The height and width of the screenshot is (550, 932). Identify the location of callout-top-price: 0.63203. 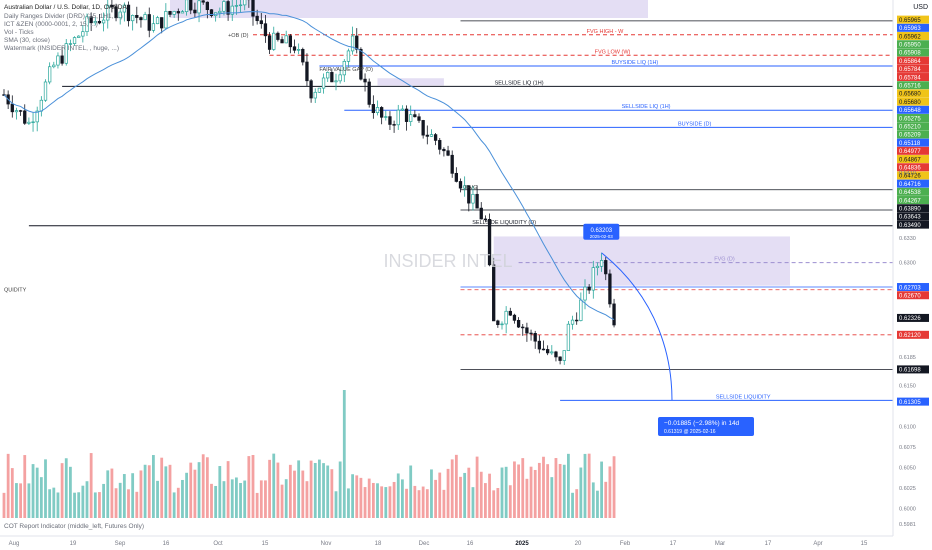
(601, 231).